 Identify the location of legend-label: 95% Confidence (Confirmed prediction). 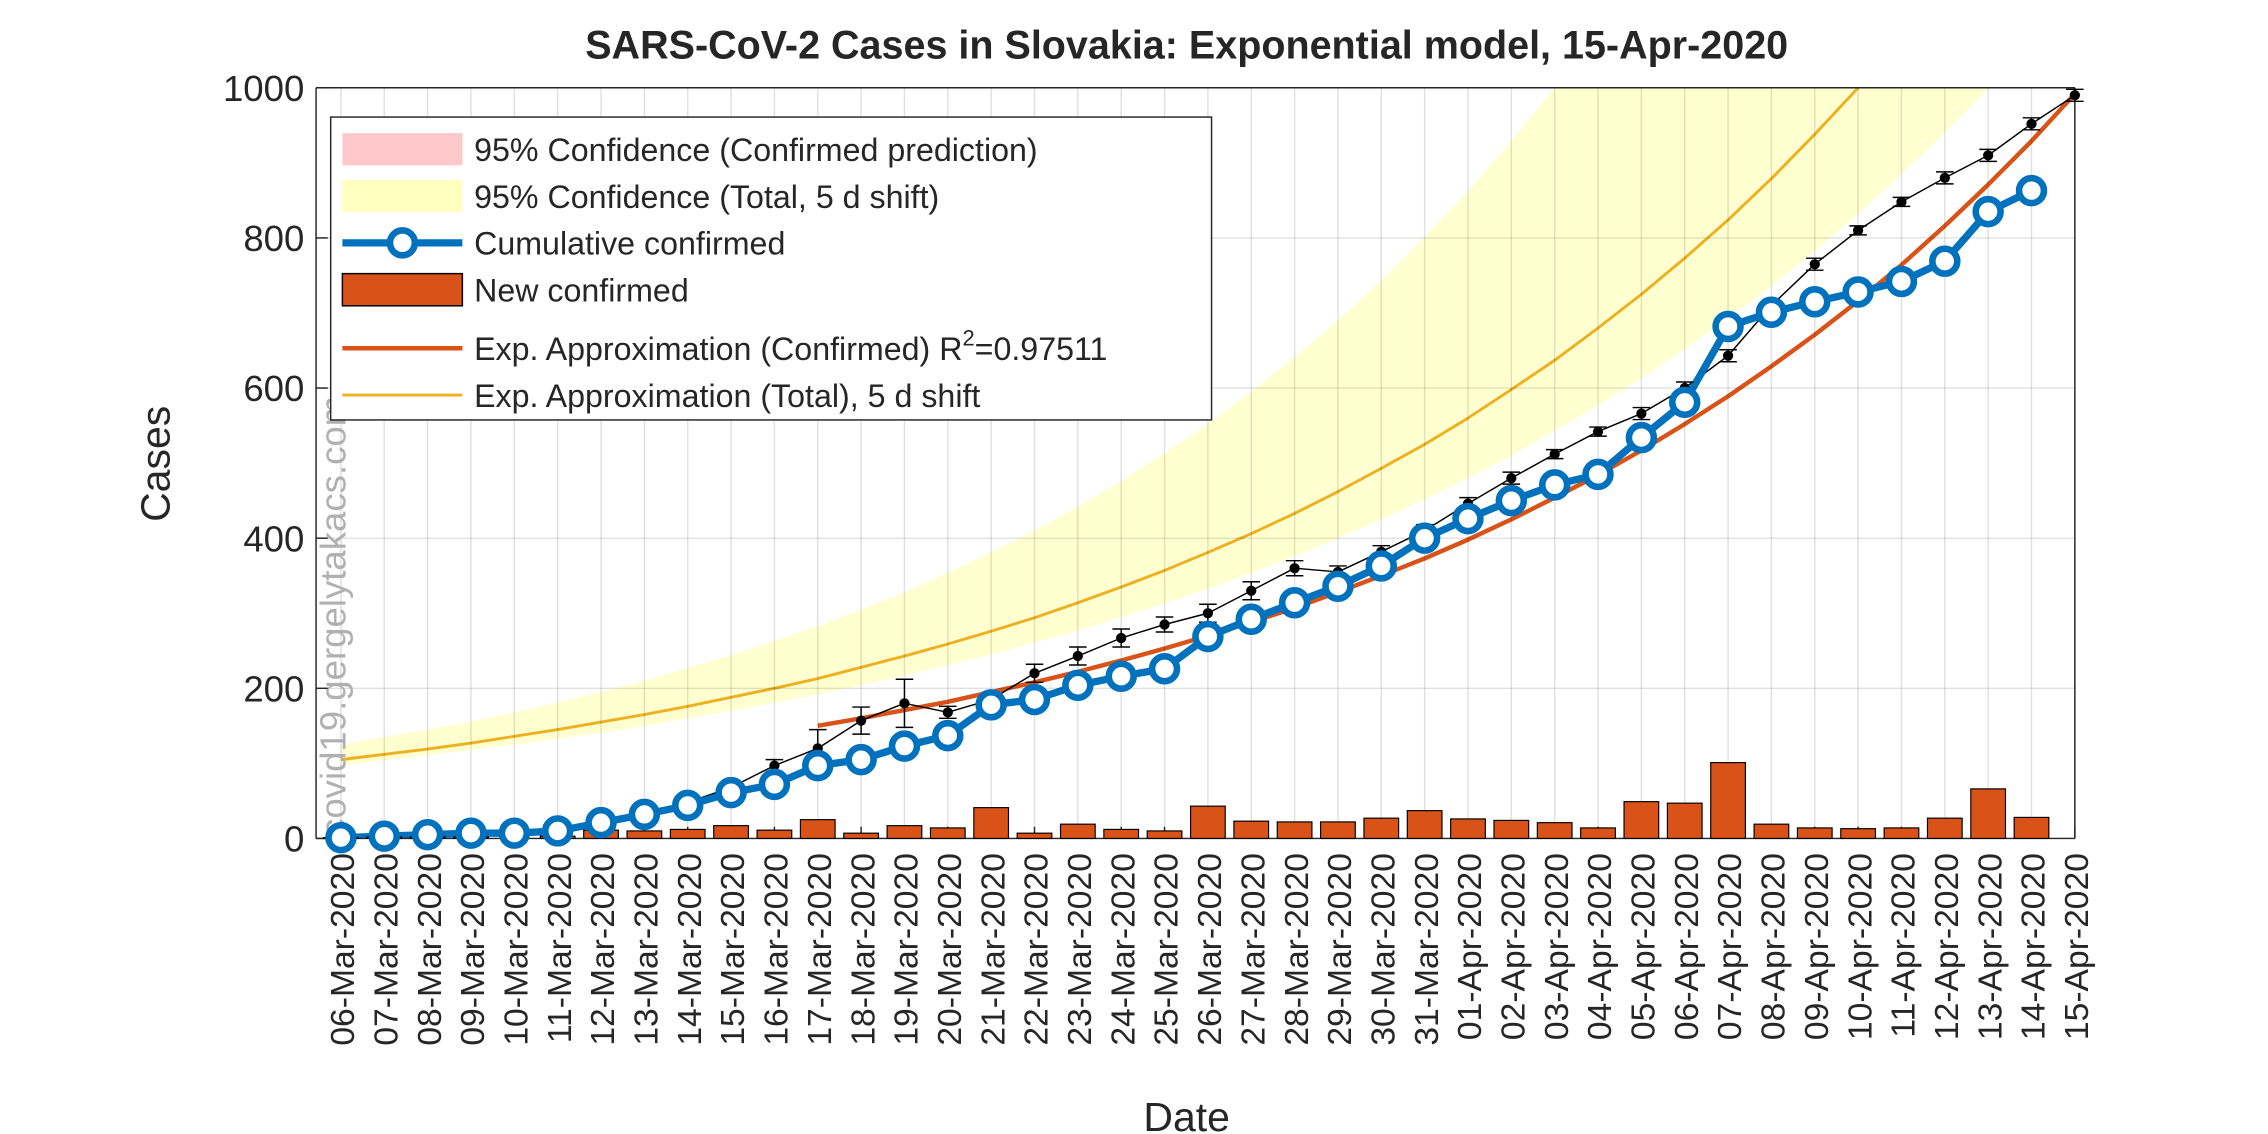
(756, 150).